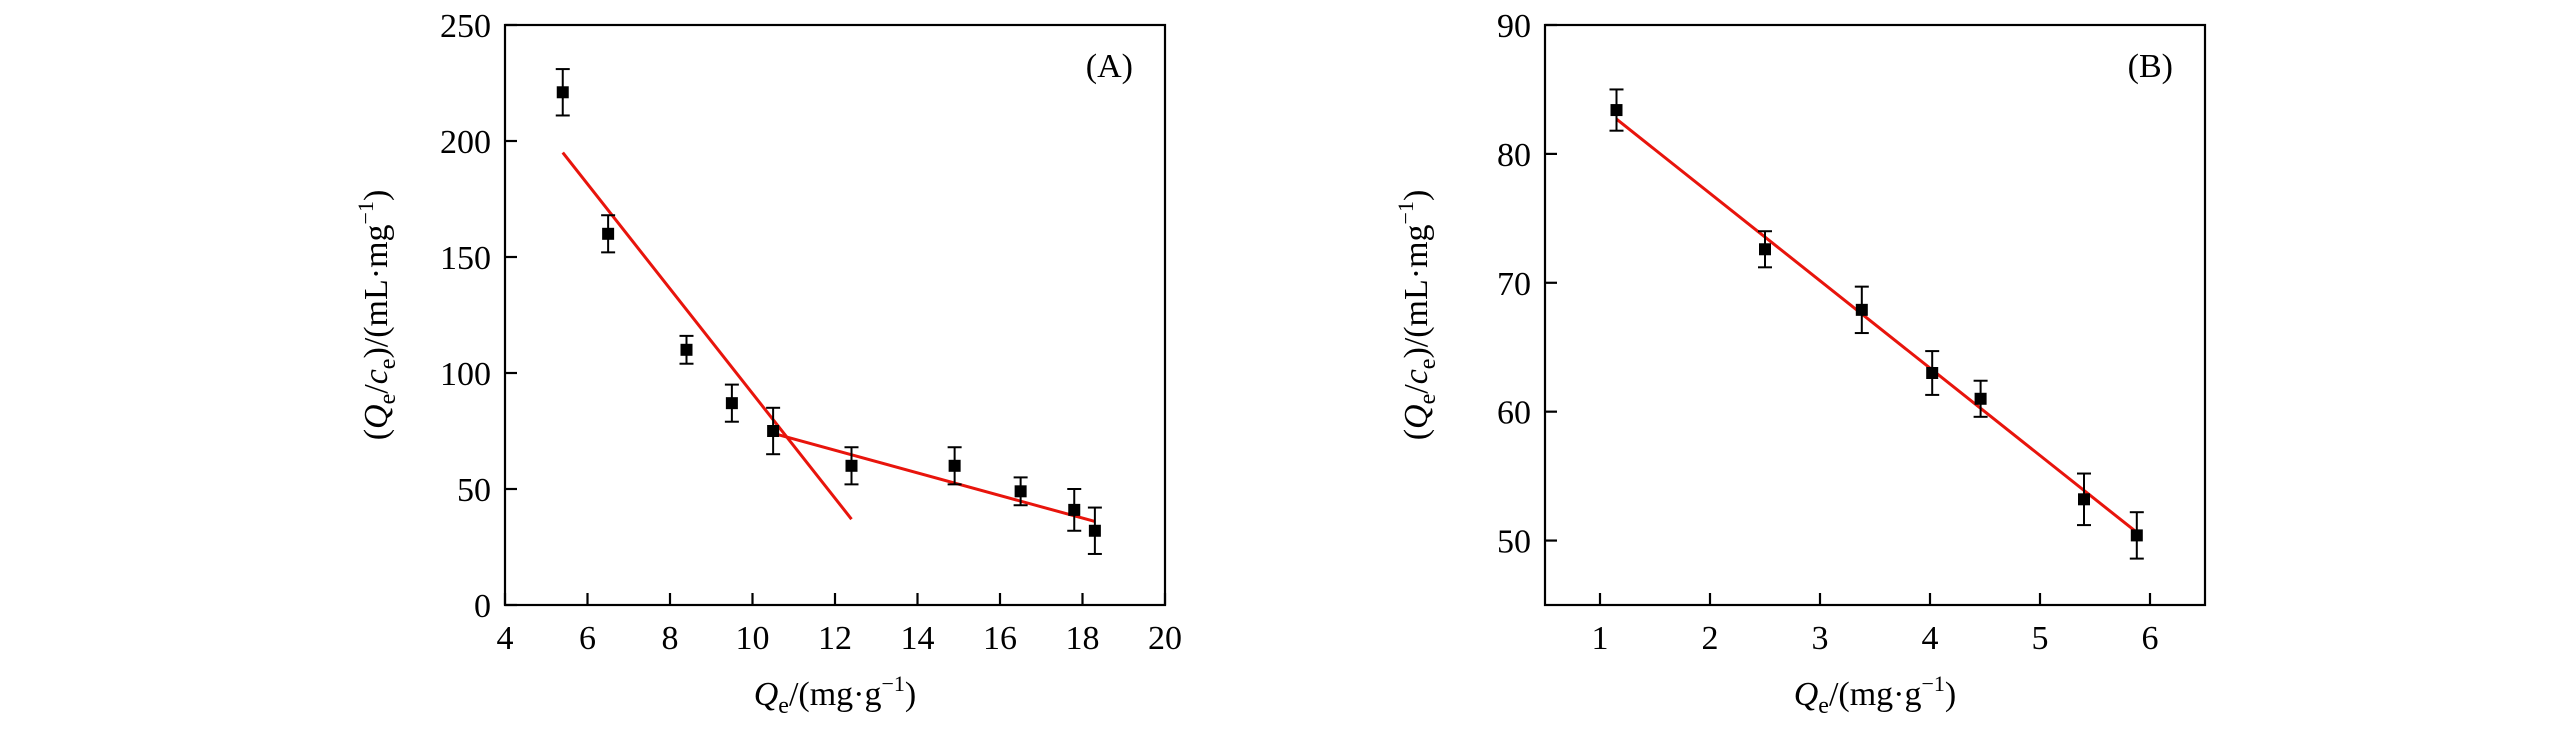 The image size is (2567, 740). What do you see at coordinates (465, 26) in the screenshot?
I see `y-tick-label: 250` at bounding box center [465, 26].